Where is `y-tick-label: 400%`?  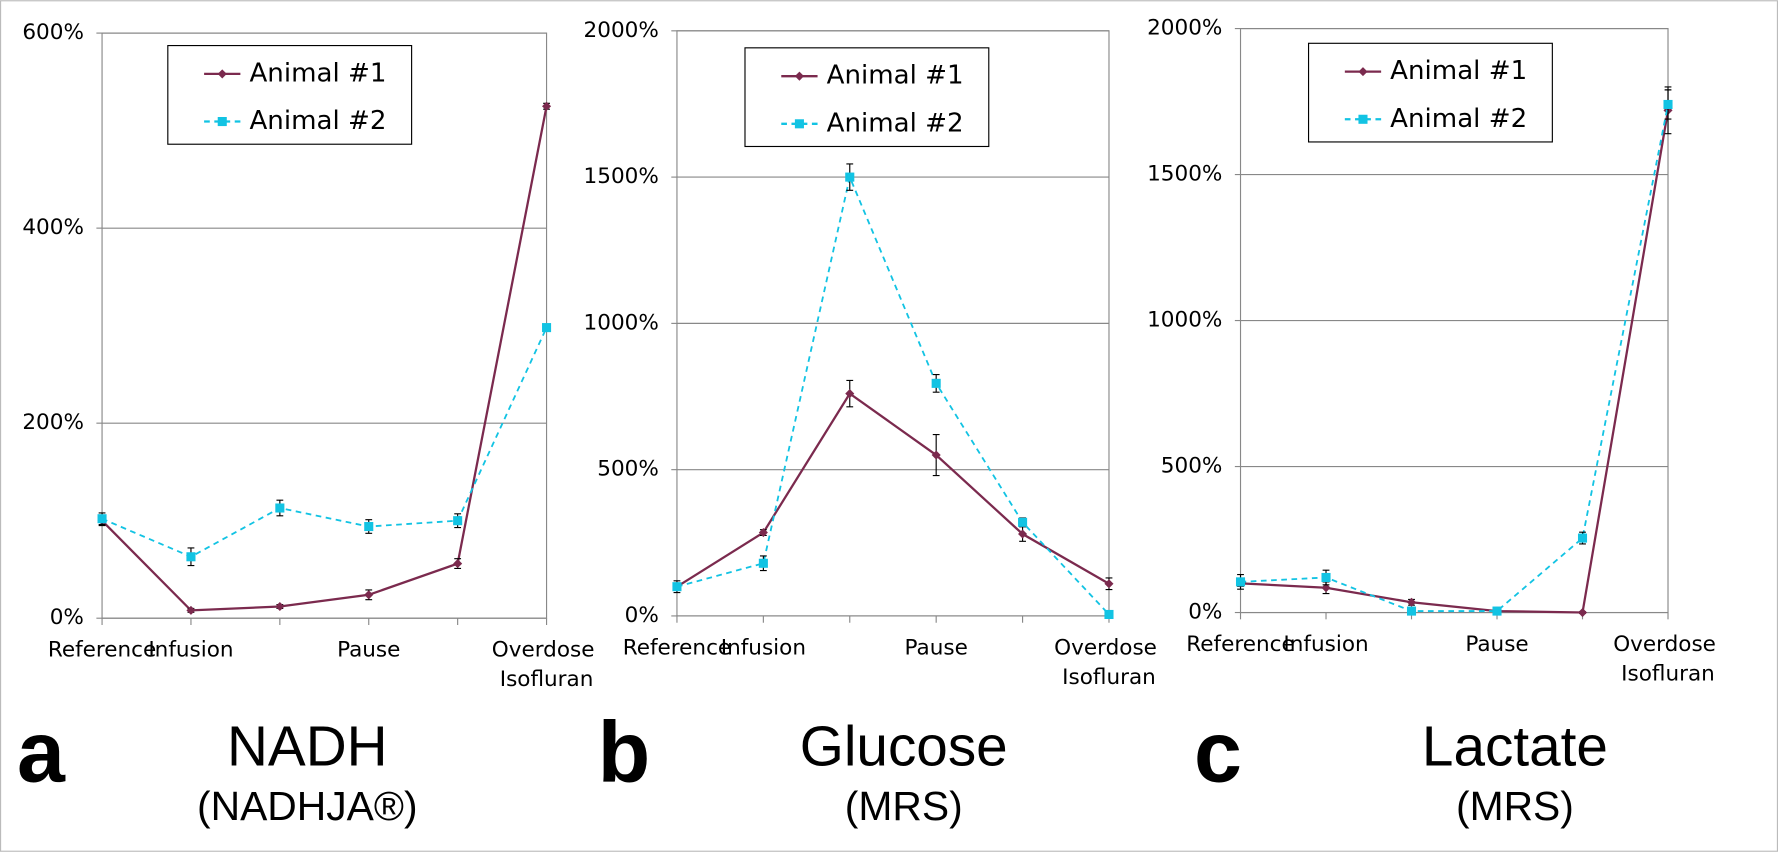 y-tick-label: 400% is located at coordinates (53, 227).